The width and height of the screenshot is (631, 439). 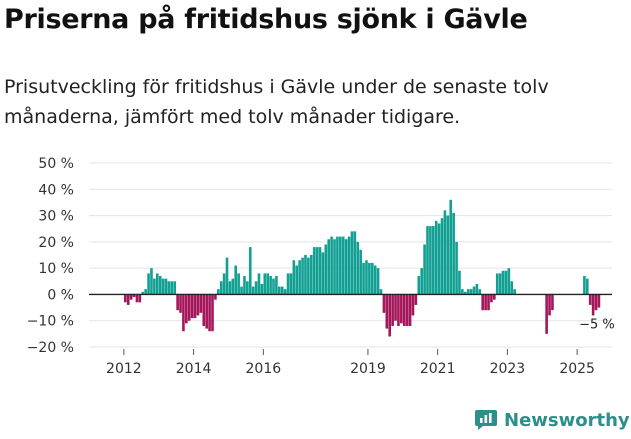 What do you see at coordinates (264, 369) in the screenshot?
I see `x-tick-label: 2016` at bounding box center [264, 369].